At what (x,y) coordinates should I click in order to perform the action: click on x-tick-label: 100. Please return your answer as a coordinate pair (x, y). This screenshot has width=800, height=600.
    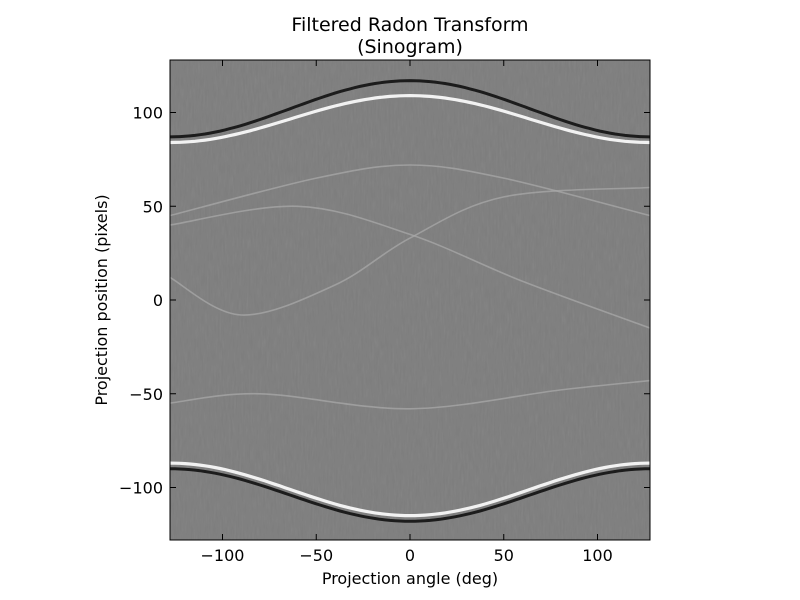
    Looking at the image, I should click on (597, 555).